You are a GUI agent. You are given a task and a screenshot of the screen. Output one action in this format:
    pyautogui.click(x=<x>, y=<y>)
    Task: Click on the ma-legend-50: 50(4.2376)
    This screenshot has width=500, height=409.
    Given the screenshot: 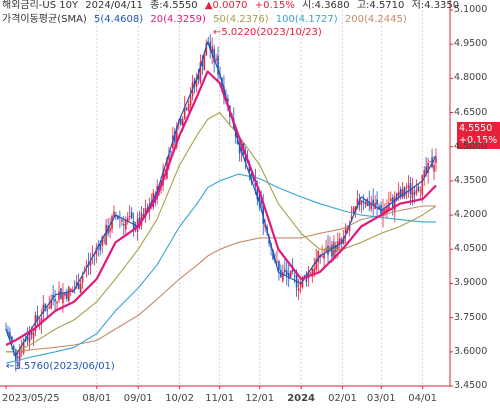 What is the action you would take?
    pyautogui.click(x=241, y=19)
    